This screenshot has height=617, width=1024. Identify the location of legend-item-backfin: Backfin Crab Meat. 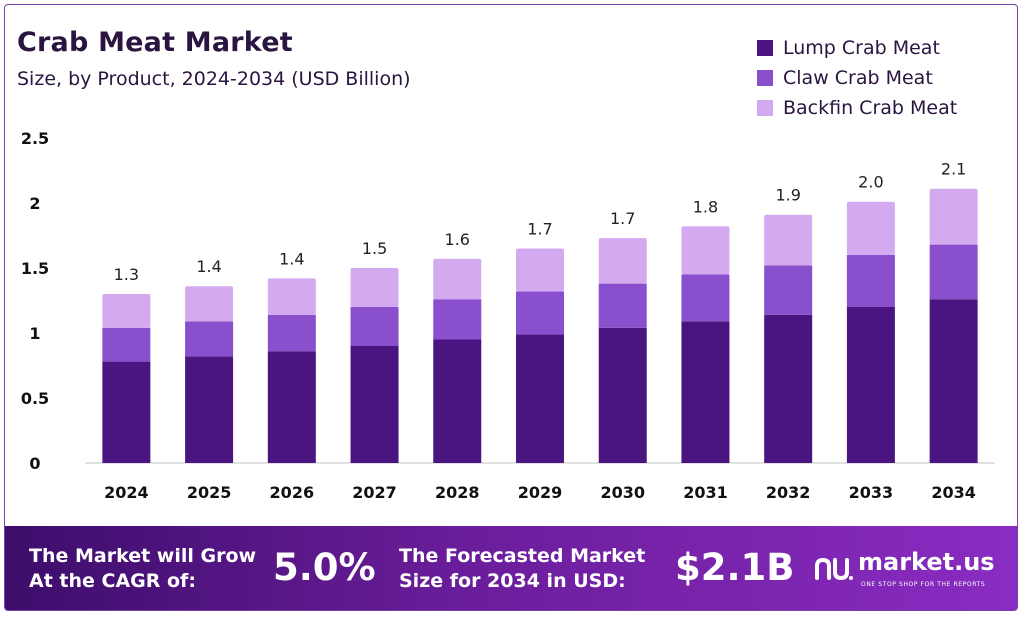
(857, 108).